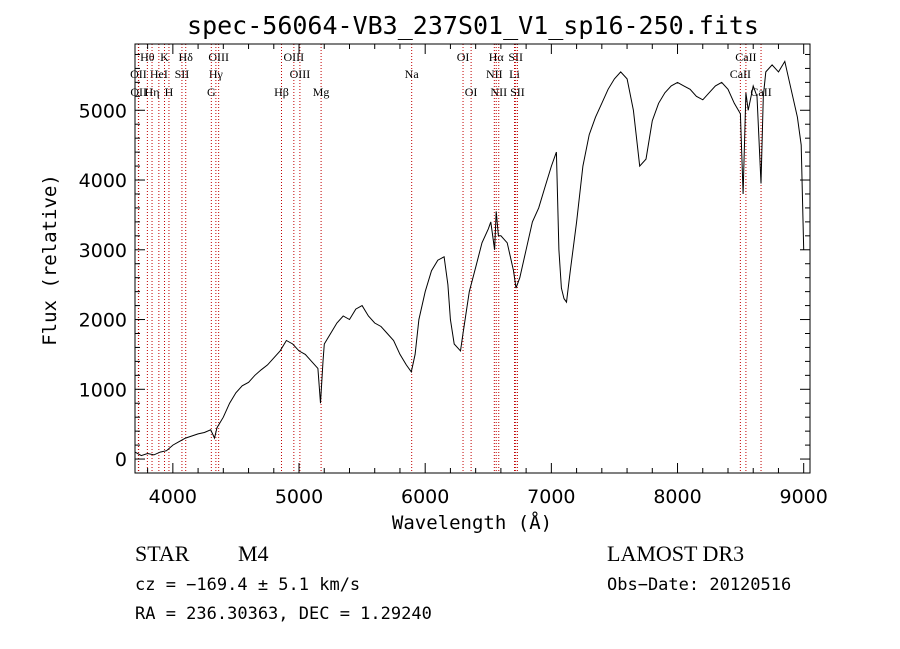 This screenshot has height=649, width=900. What do you see at coordinates (103, 390) in the screenshot?
I see `y-tick-label: 1000` at bounding box center [103, 390].